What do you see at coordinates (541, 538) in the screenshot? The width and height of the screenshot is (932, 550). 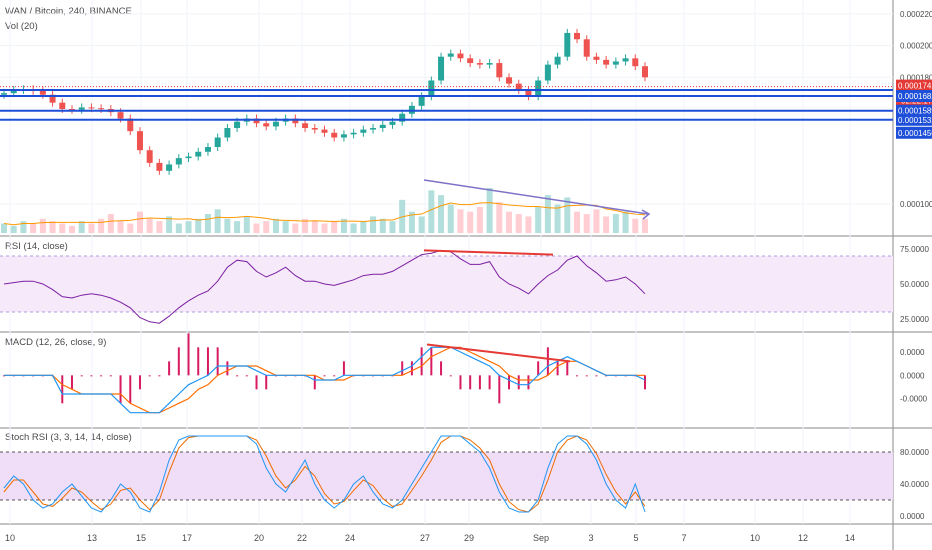 I see `time-axis-label: Sep` at bounding box center [541, 538].